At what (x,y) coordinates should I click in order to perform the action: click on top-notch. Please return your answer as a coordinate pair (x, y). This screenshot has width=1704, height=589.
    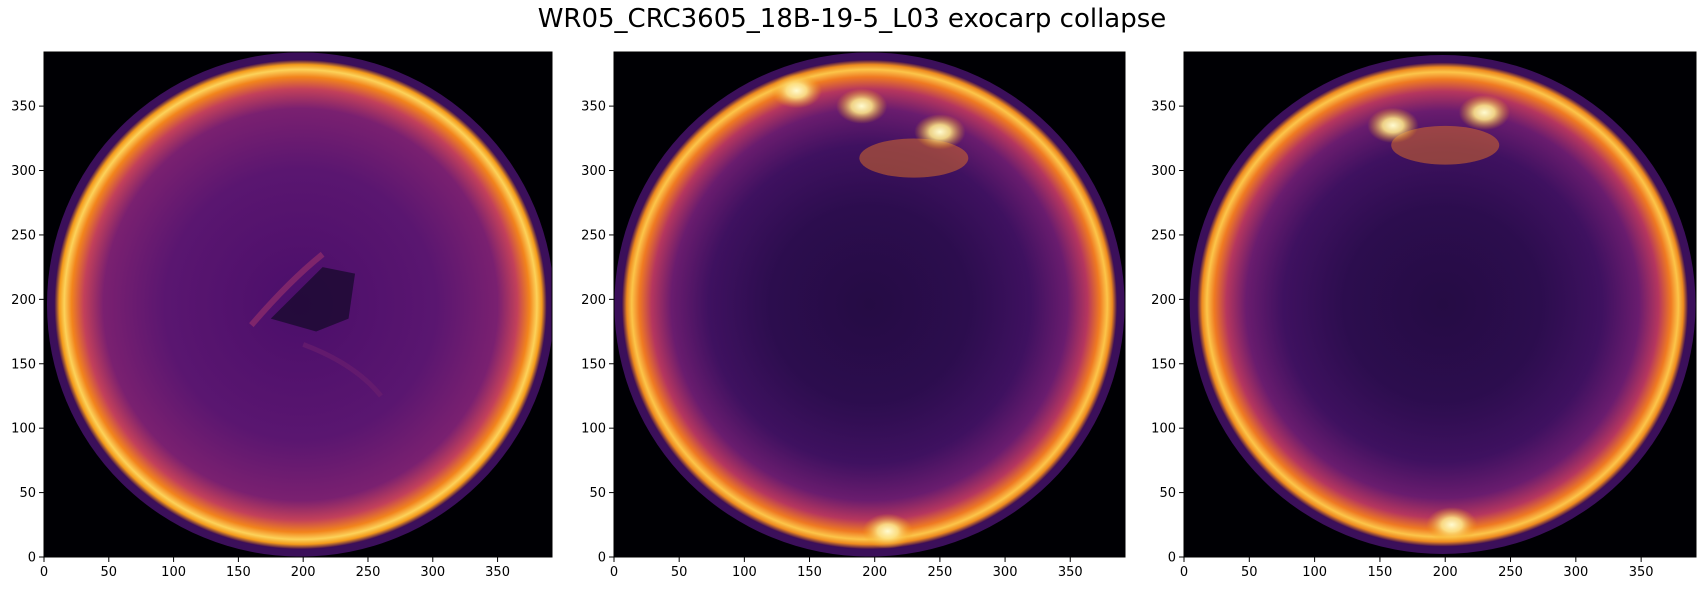
    Looking at the image, I should click on (1445, 145).